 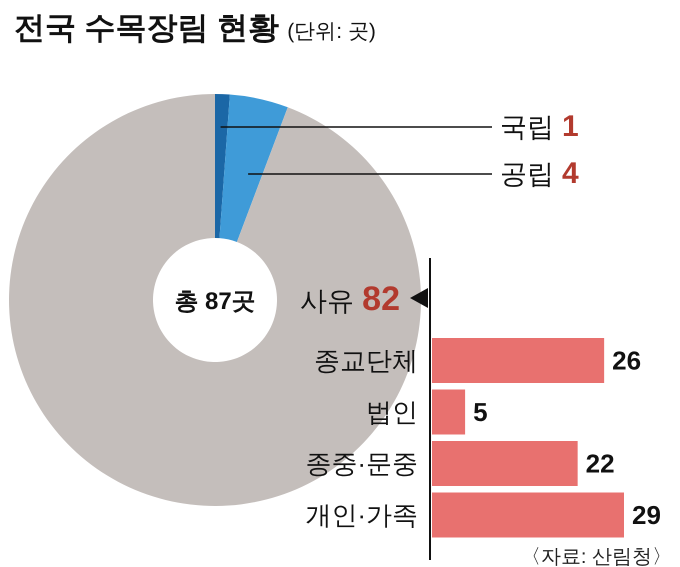 What do you see at coordinates (646, 515) in the screenshot?
I see `data-label: 29` at bounding box center [646, 515].